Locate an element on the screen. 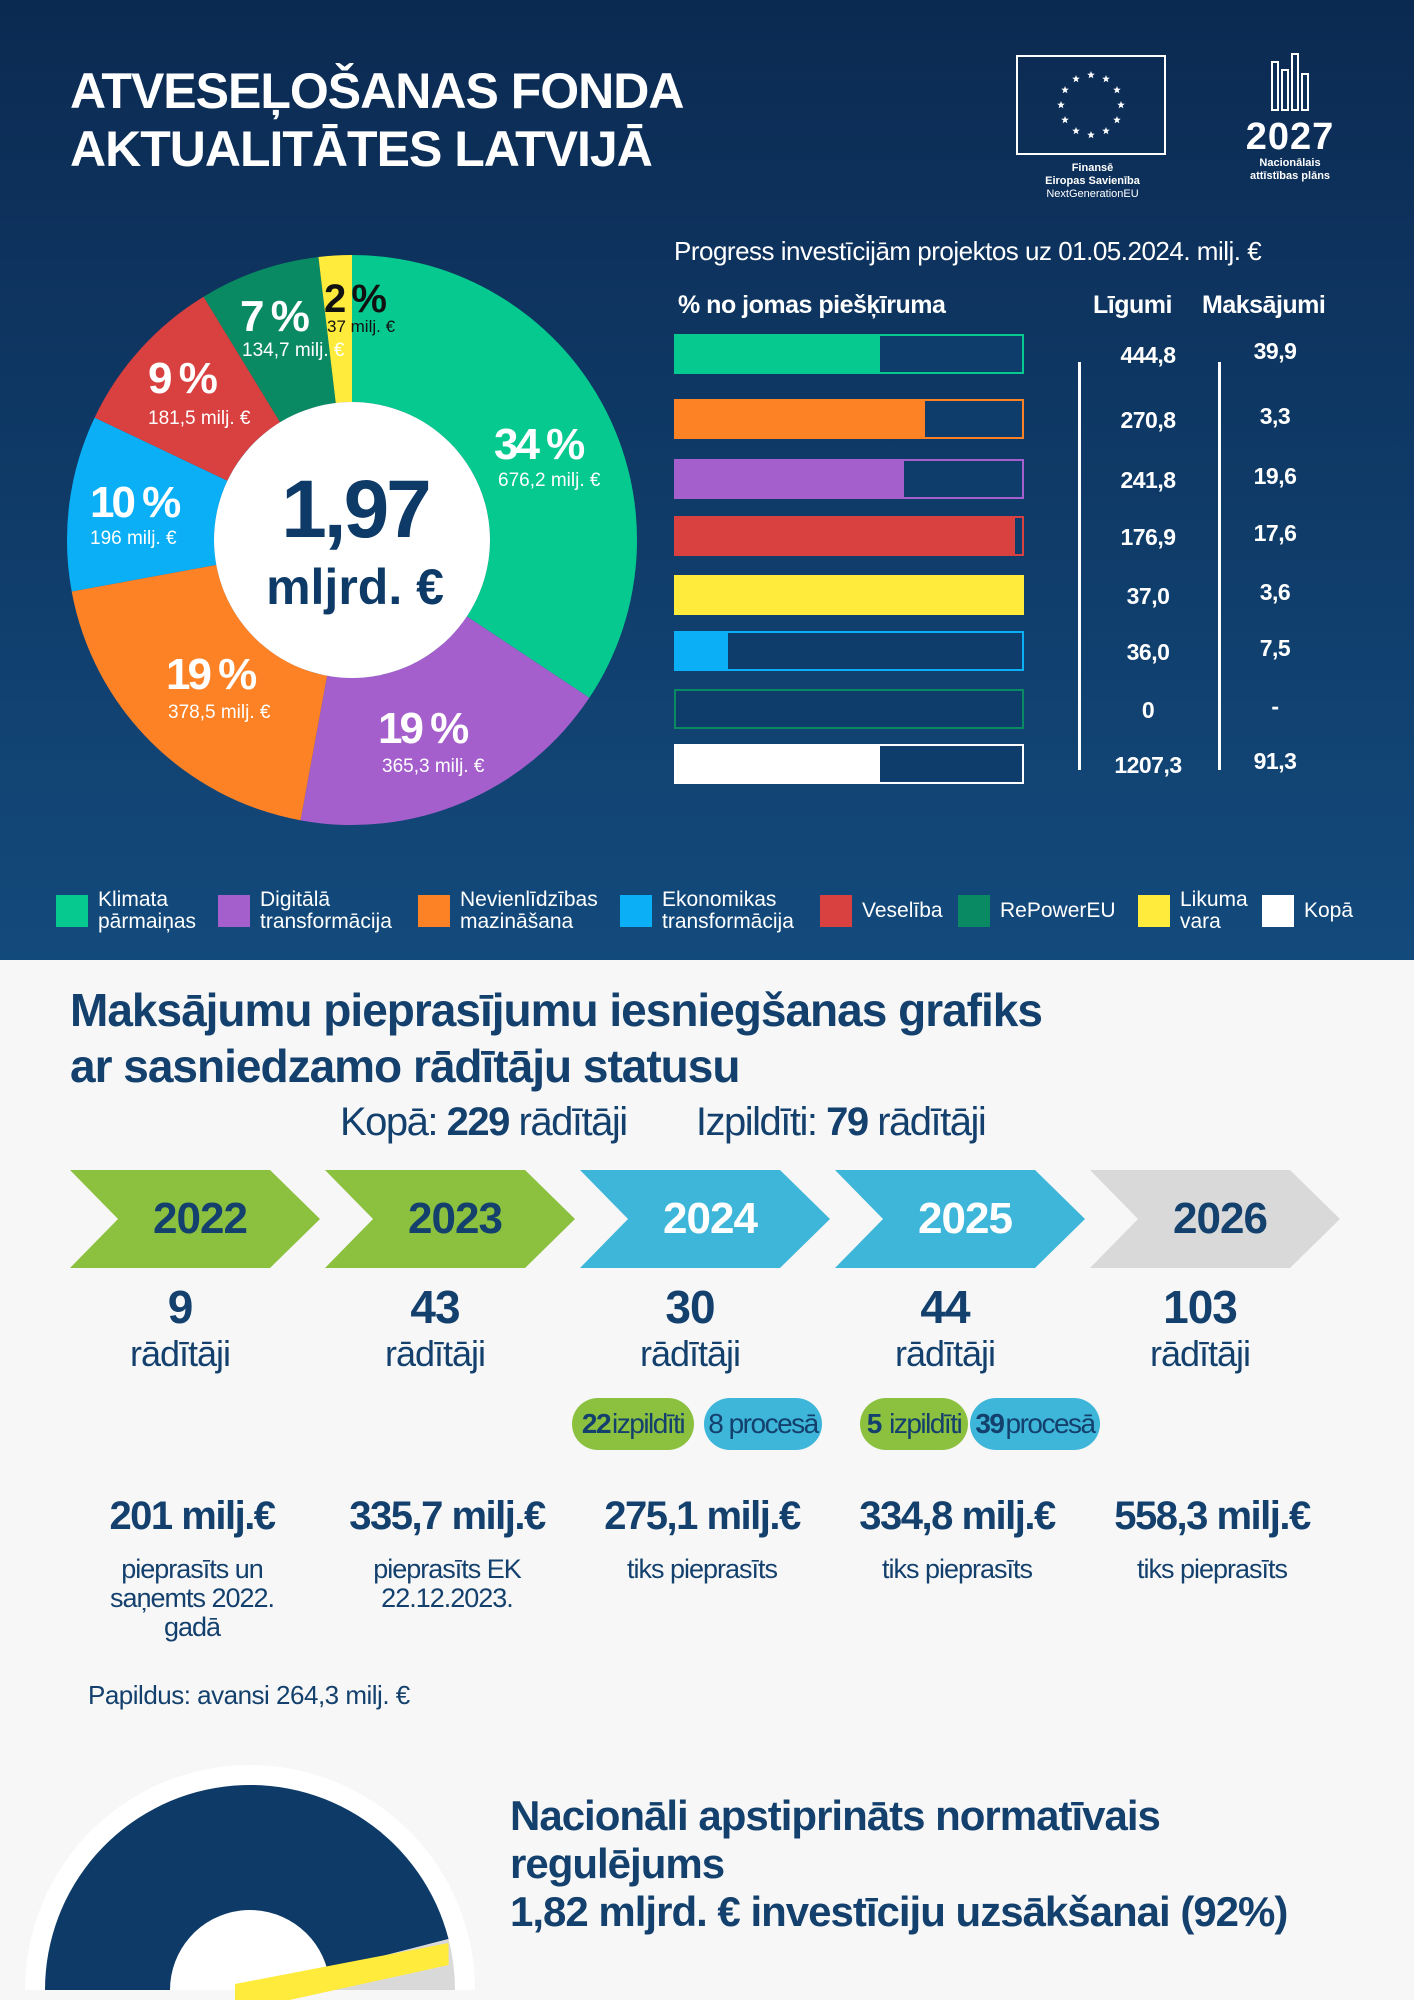  donut-total-value: 1,97 is located at coordinates (356, 509).